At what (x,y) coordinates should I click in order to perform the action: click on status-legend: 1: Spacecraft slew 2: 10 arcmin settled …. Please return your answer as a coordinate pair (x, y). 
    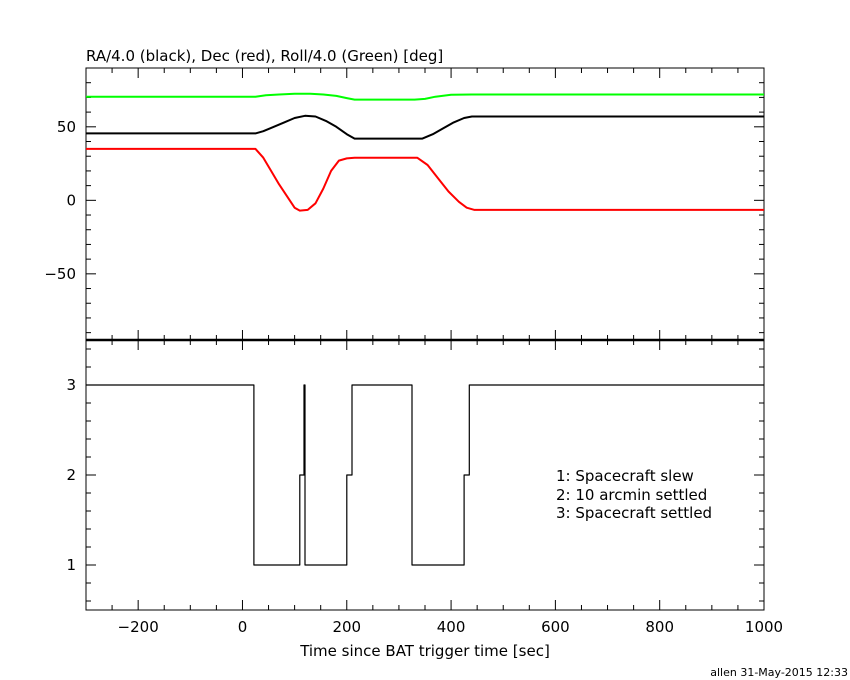
    Looking at the image, I should click on (634, 494).